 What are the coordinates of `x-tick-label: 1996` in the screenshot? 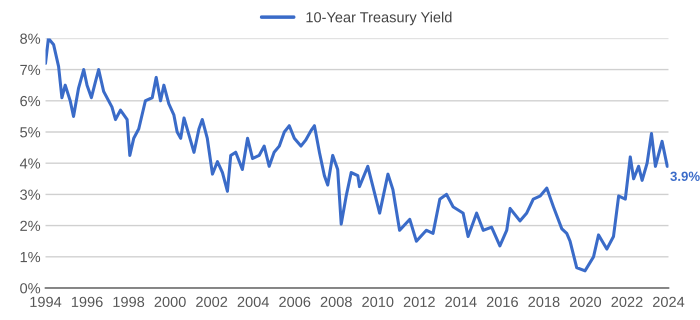 It's located at (87, 302).